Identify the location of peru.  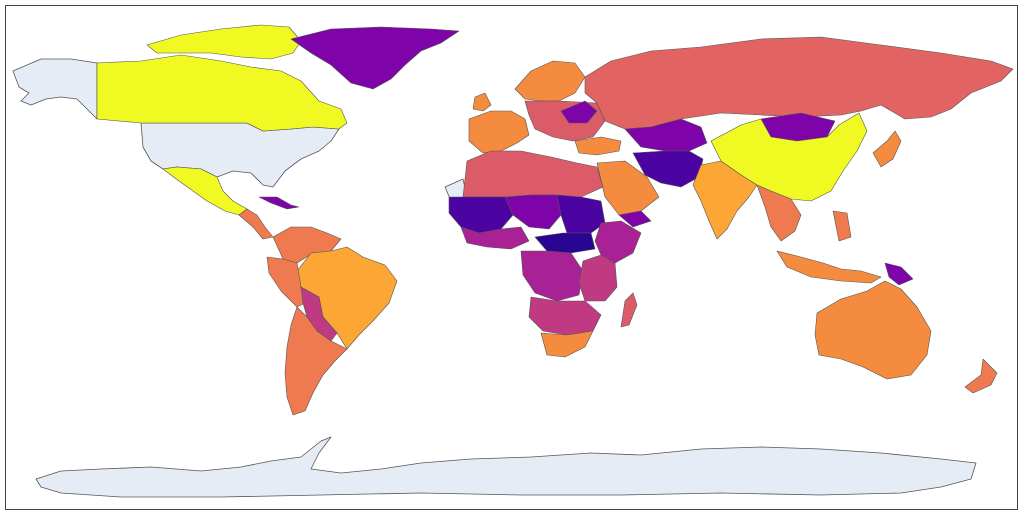
(286, 282).